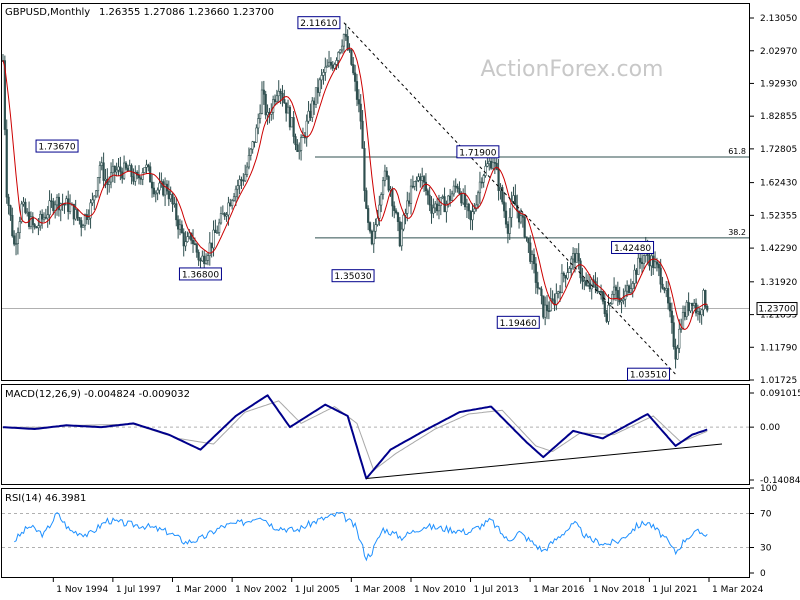  Describe the element at coordinates (201, 590) in the screenshot. I see `x-axis-tick-label: 1 Mar 2000` at that location.